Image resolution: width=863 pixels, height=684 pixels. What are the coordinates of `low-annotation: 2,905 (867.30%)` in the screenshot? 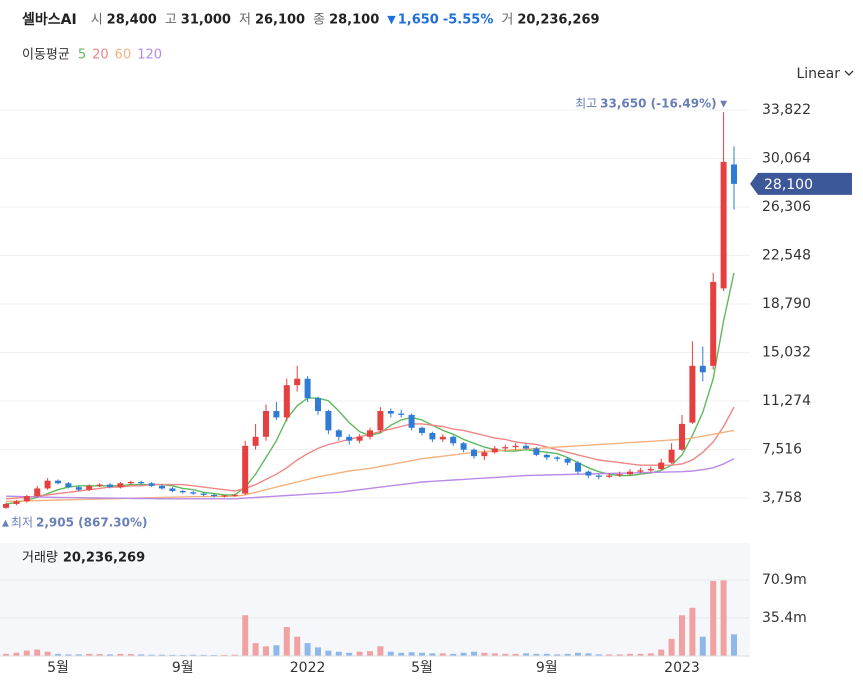 It's located at (91, 523).